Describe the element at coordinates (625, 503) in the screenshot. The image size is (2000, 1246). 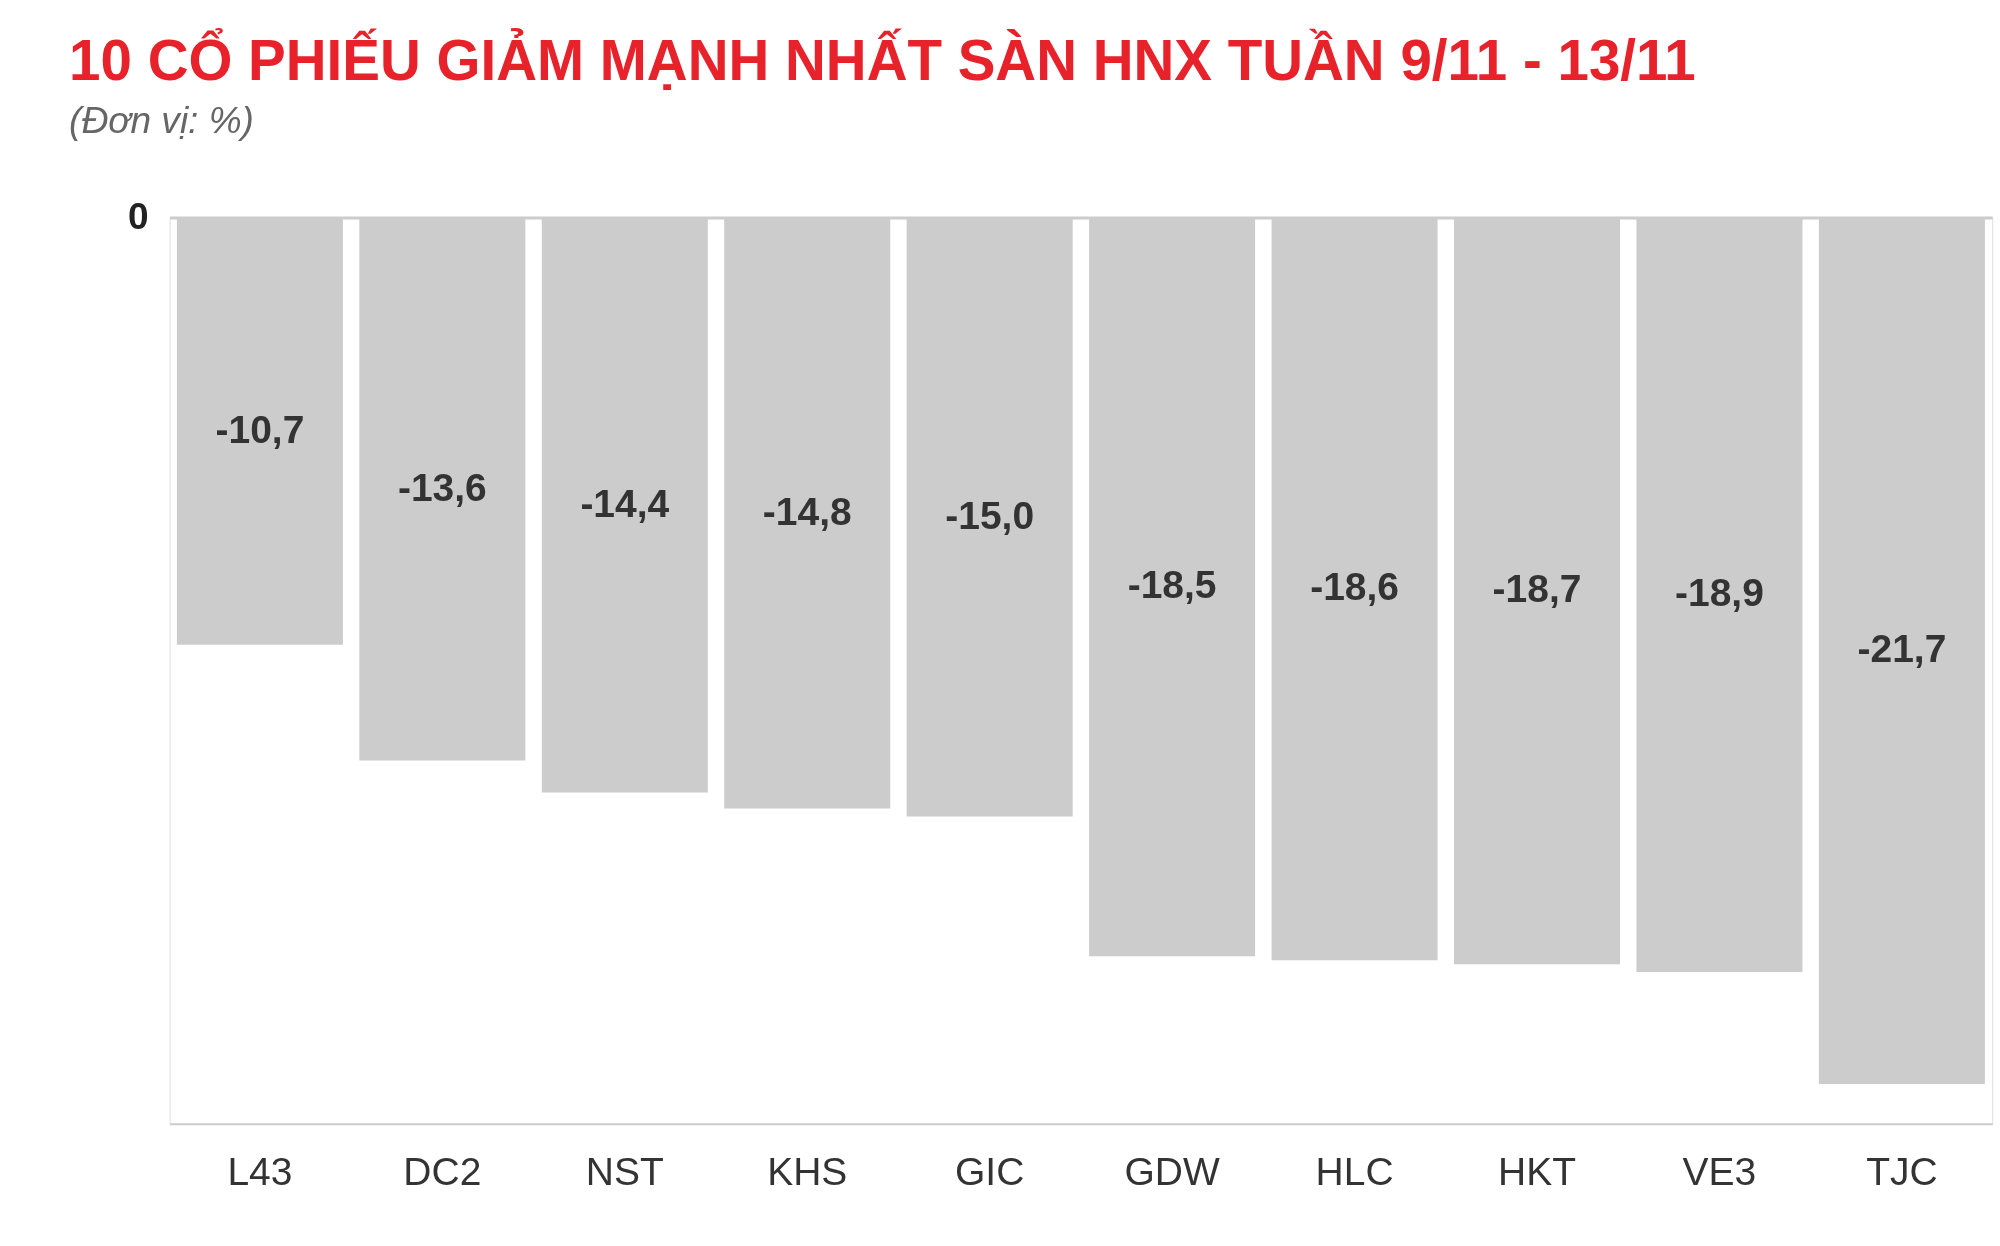
I see `data-label: -14,4` at that location.